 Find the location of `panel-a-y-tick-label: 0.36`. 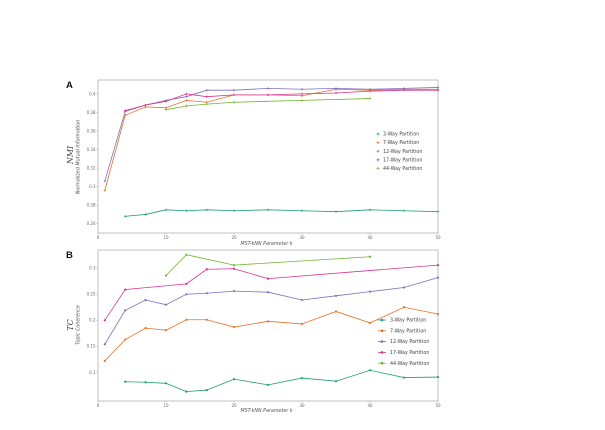

panel-a-y-tick-label: 0.36 is located at coordinates (91, 130).